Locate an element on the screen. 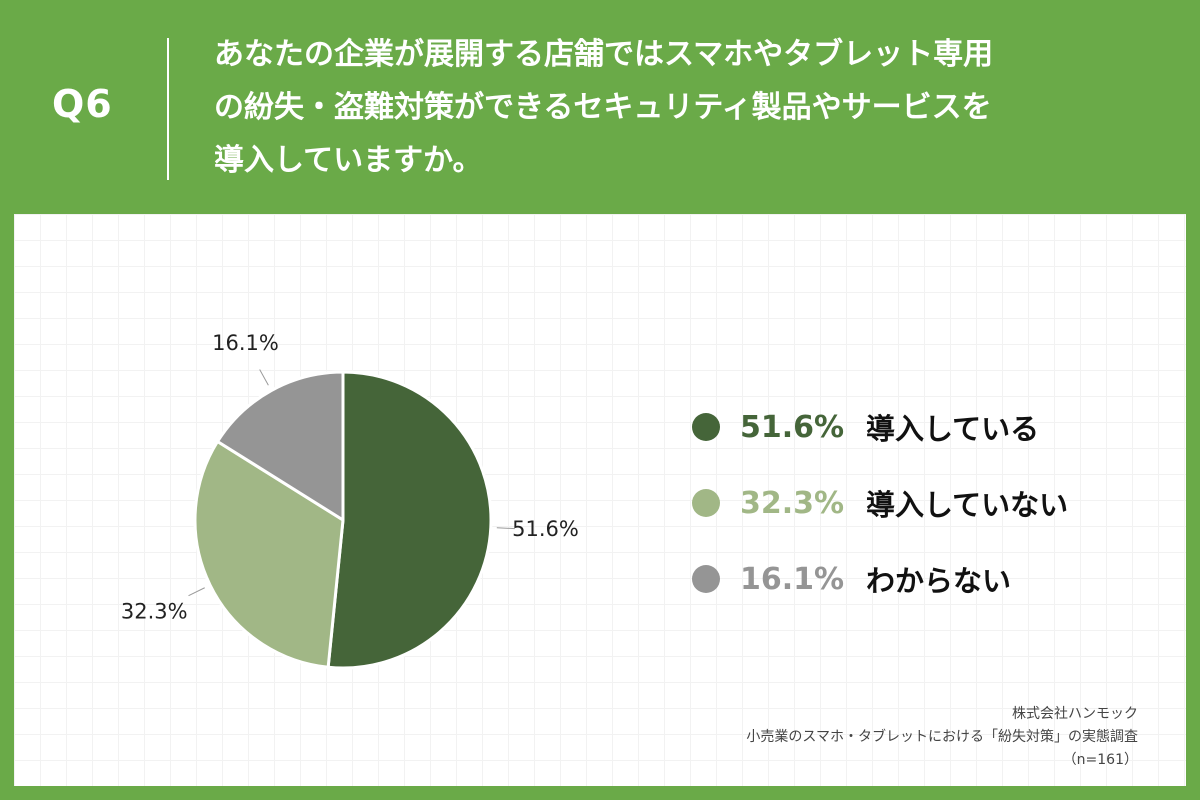 The height and width of the screenshot is (800, 1200). legend-item: 16.1% わからない is located at coordinates (880, 579).